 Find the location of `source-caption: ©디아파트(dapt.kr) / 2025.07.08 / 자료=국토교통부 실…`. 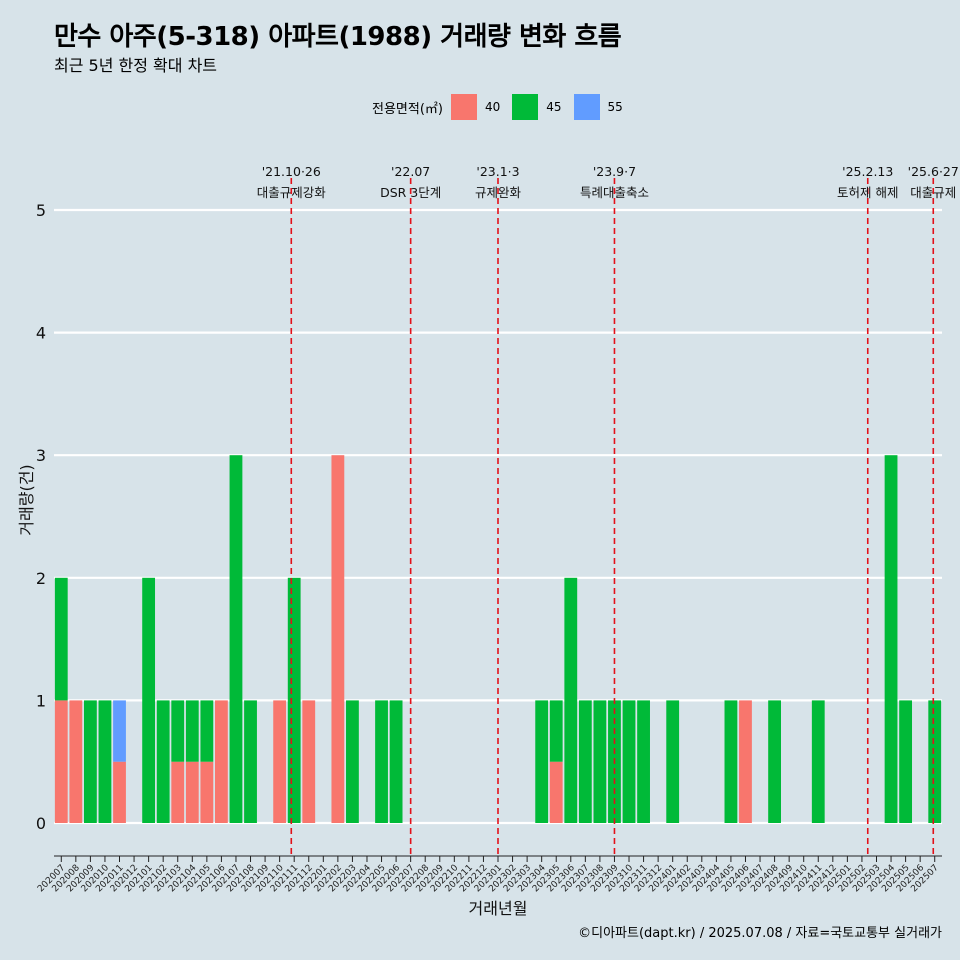

source-caption: ©디아파트(dapt.kr) / 2025.07.08 / 자료=국토교통부 실… is located at coordinates (760, 933).